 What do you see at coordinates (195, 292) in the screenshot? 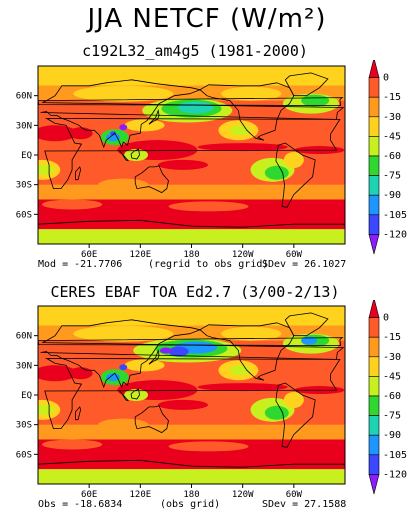
I see `panel2-title: CERES EBAF TOA Ed2.7 (3/00-2/13)` at bounding box center [195, 292].